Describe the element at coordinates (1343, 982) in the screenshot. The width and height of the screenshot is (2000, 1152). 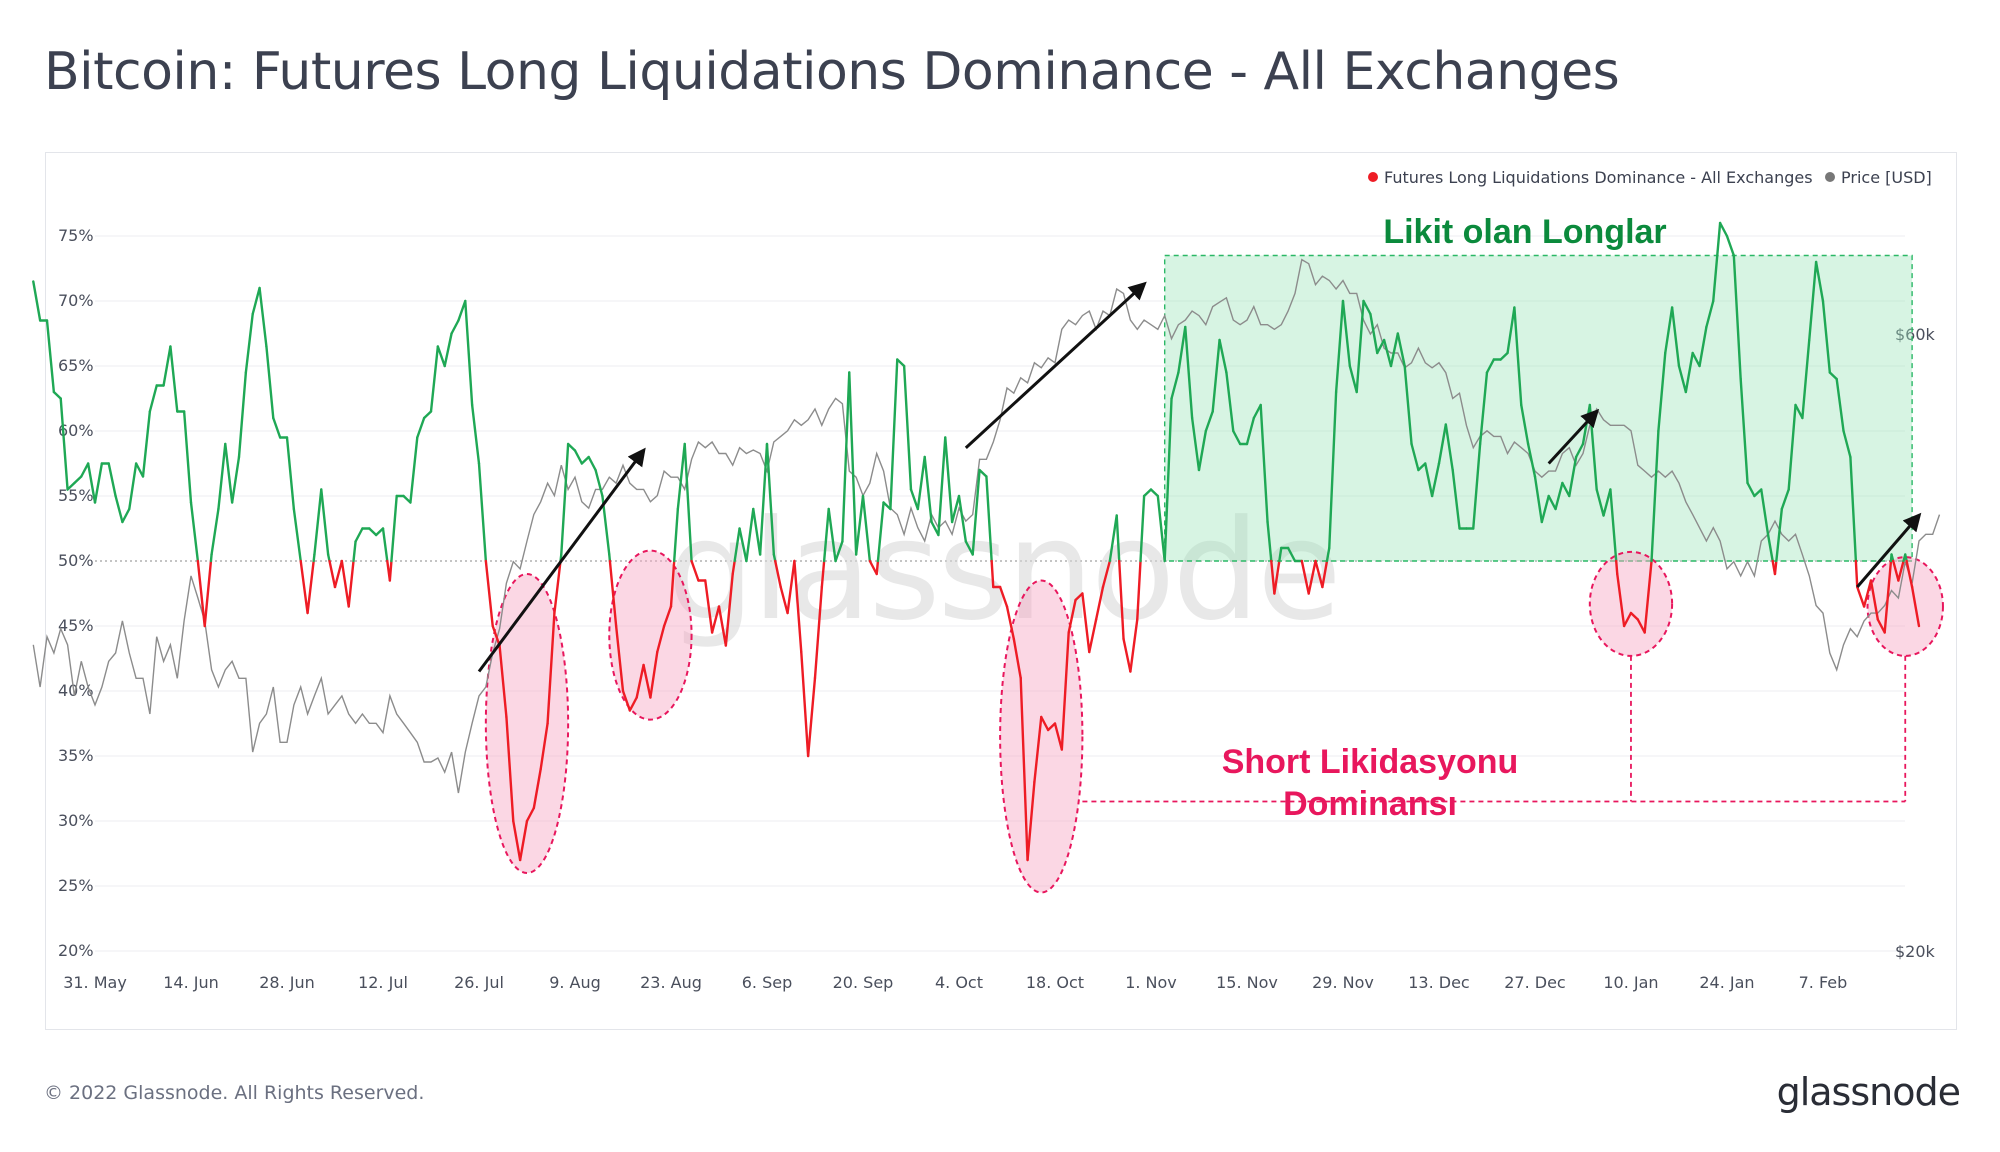
I see `x-tick-label: 29. Nov` at that location.